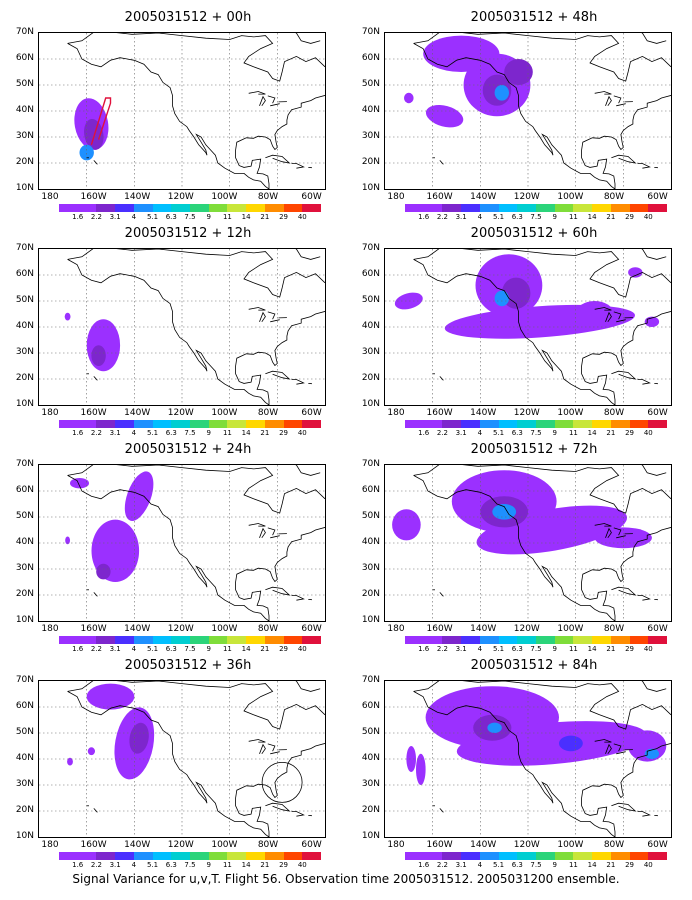 The height and width of the screenshot is (900, 692). I want to click on latitude-label: 60N, so click(370, 706).